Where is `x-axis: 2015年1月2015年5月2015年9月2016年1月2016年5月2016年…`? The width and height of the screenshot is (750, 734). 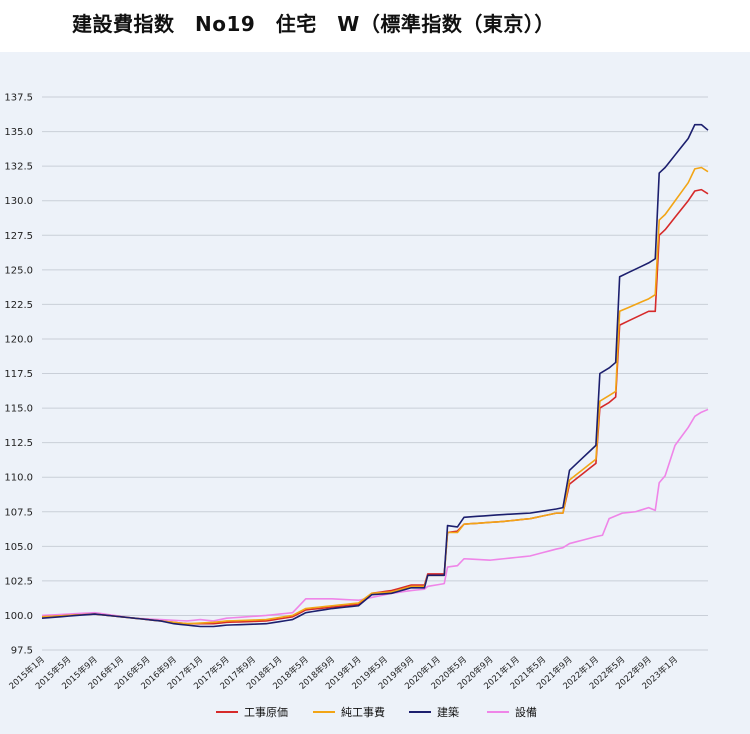 x-axis: 2015年1月2015年5月2015年9月2016年1月2016年5月2016年… is located at coordinates (343, 673).